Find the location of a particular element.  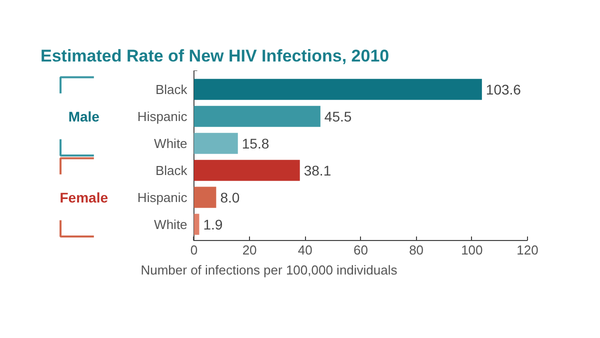

chart-title: Estimated Rate of New HIV Infections, 2010 is located at coordinates (215, 56).